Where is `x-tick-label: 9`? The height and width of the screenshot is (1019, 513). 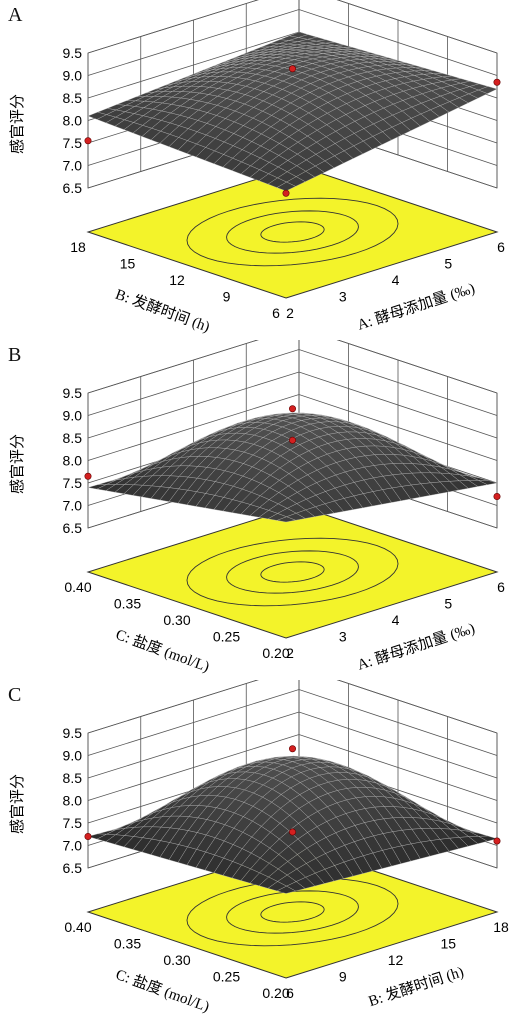
x-tick-label: 9 is located at coordinates (343, 977).